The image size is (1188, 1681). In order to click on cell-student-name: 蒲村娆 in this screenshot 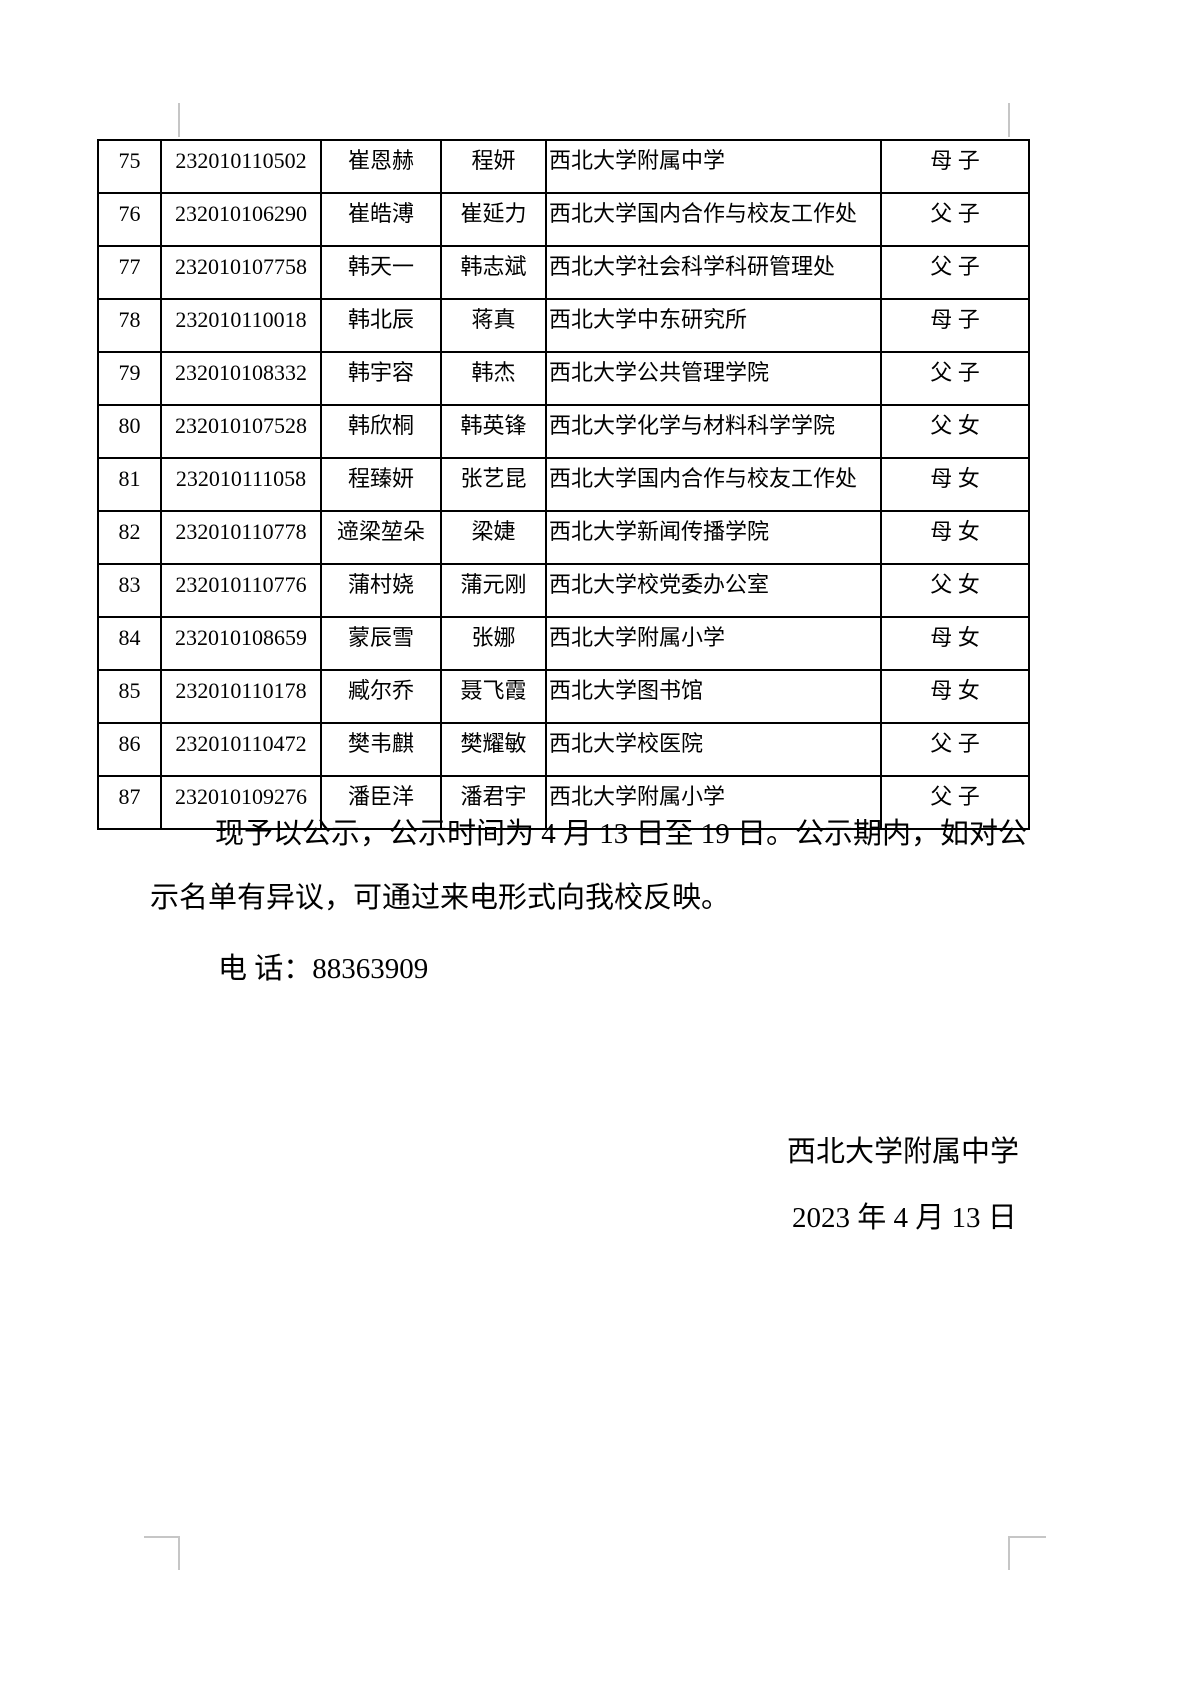, I will do `click(381, 590)`.